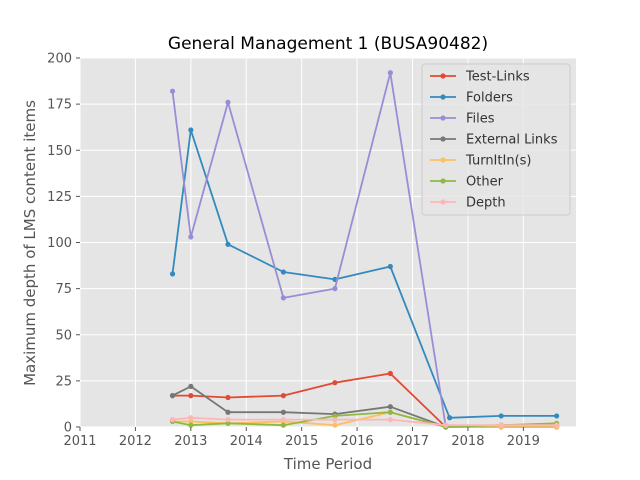  What do you see at coordinates (59, 105) in the screenshot?
I see `y-tick-label: 175` at bounding box center [59, 105].